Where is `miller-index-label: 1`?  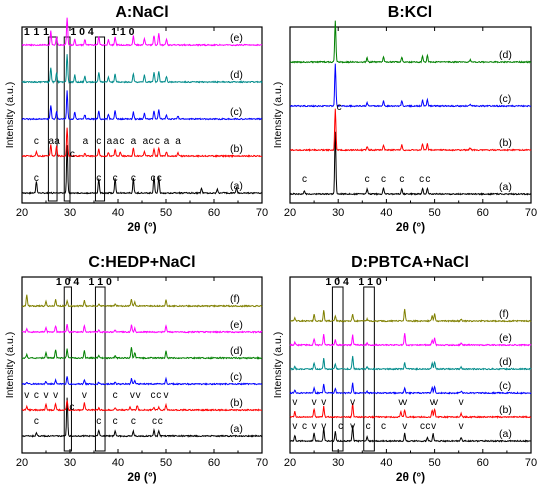
miller-index-label: 1 is located at coordinates (36, 32).